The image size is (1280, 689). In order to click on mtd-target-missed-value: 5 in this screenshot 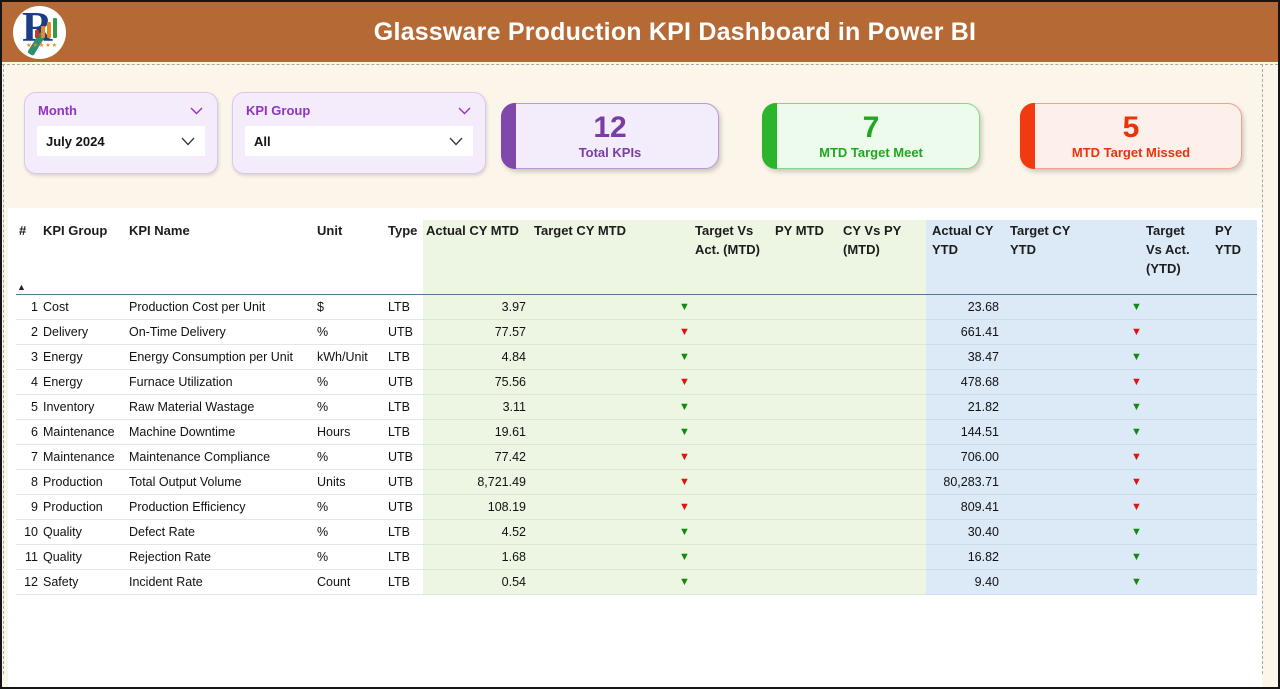, I will do `click(1131, 127)`.